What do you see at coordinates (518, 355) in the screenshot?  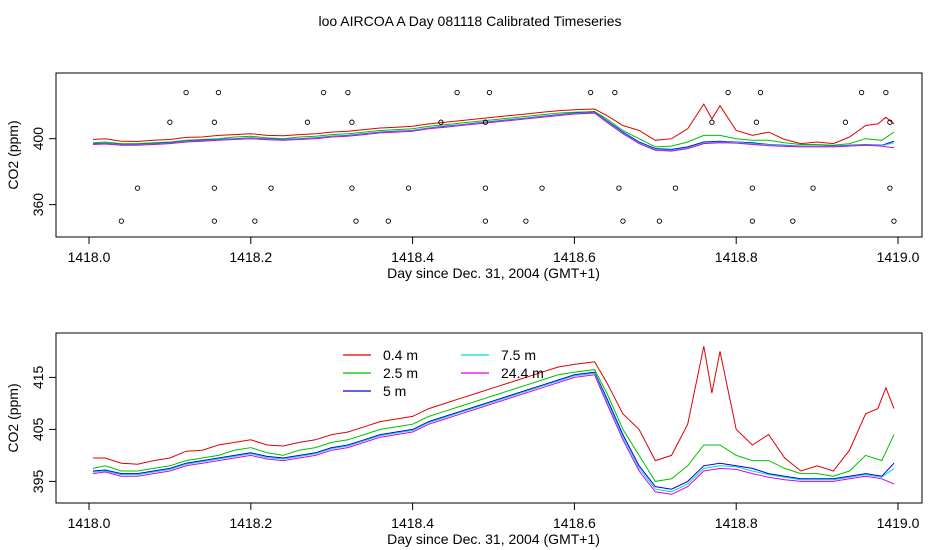 I see `legend-entry-label: 7.5 m` at bounding box center [518, 355].